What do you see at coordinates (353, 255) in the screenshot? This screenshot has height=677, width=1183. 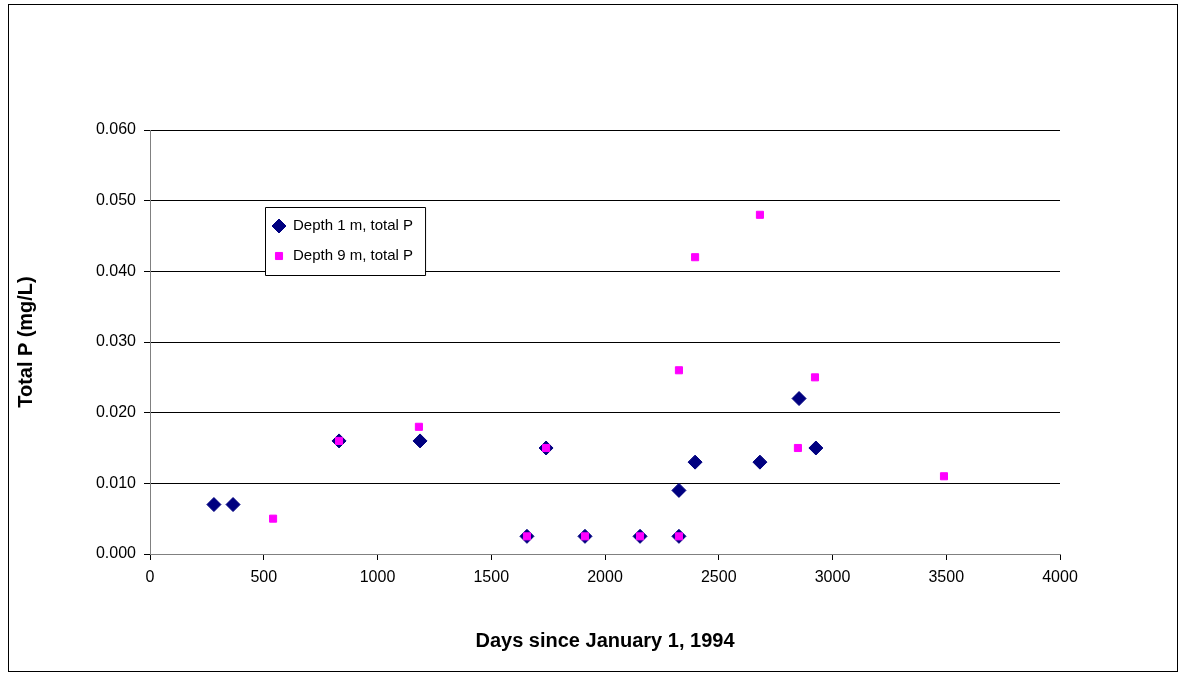 I see `legend-label: Depth 9 m, total P` at bounding box center [353, 255].